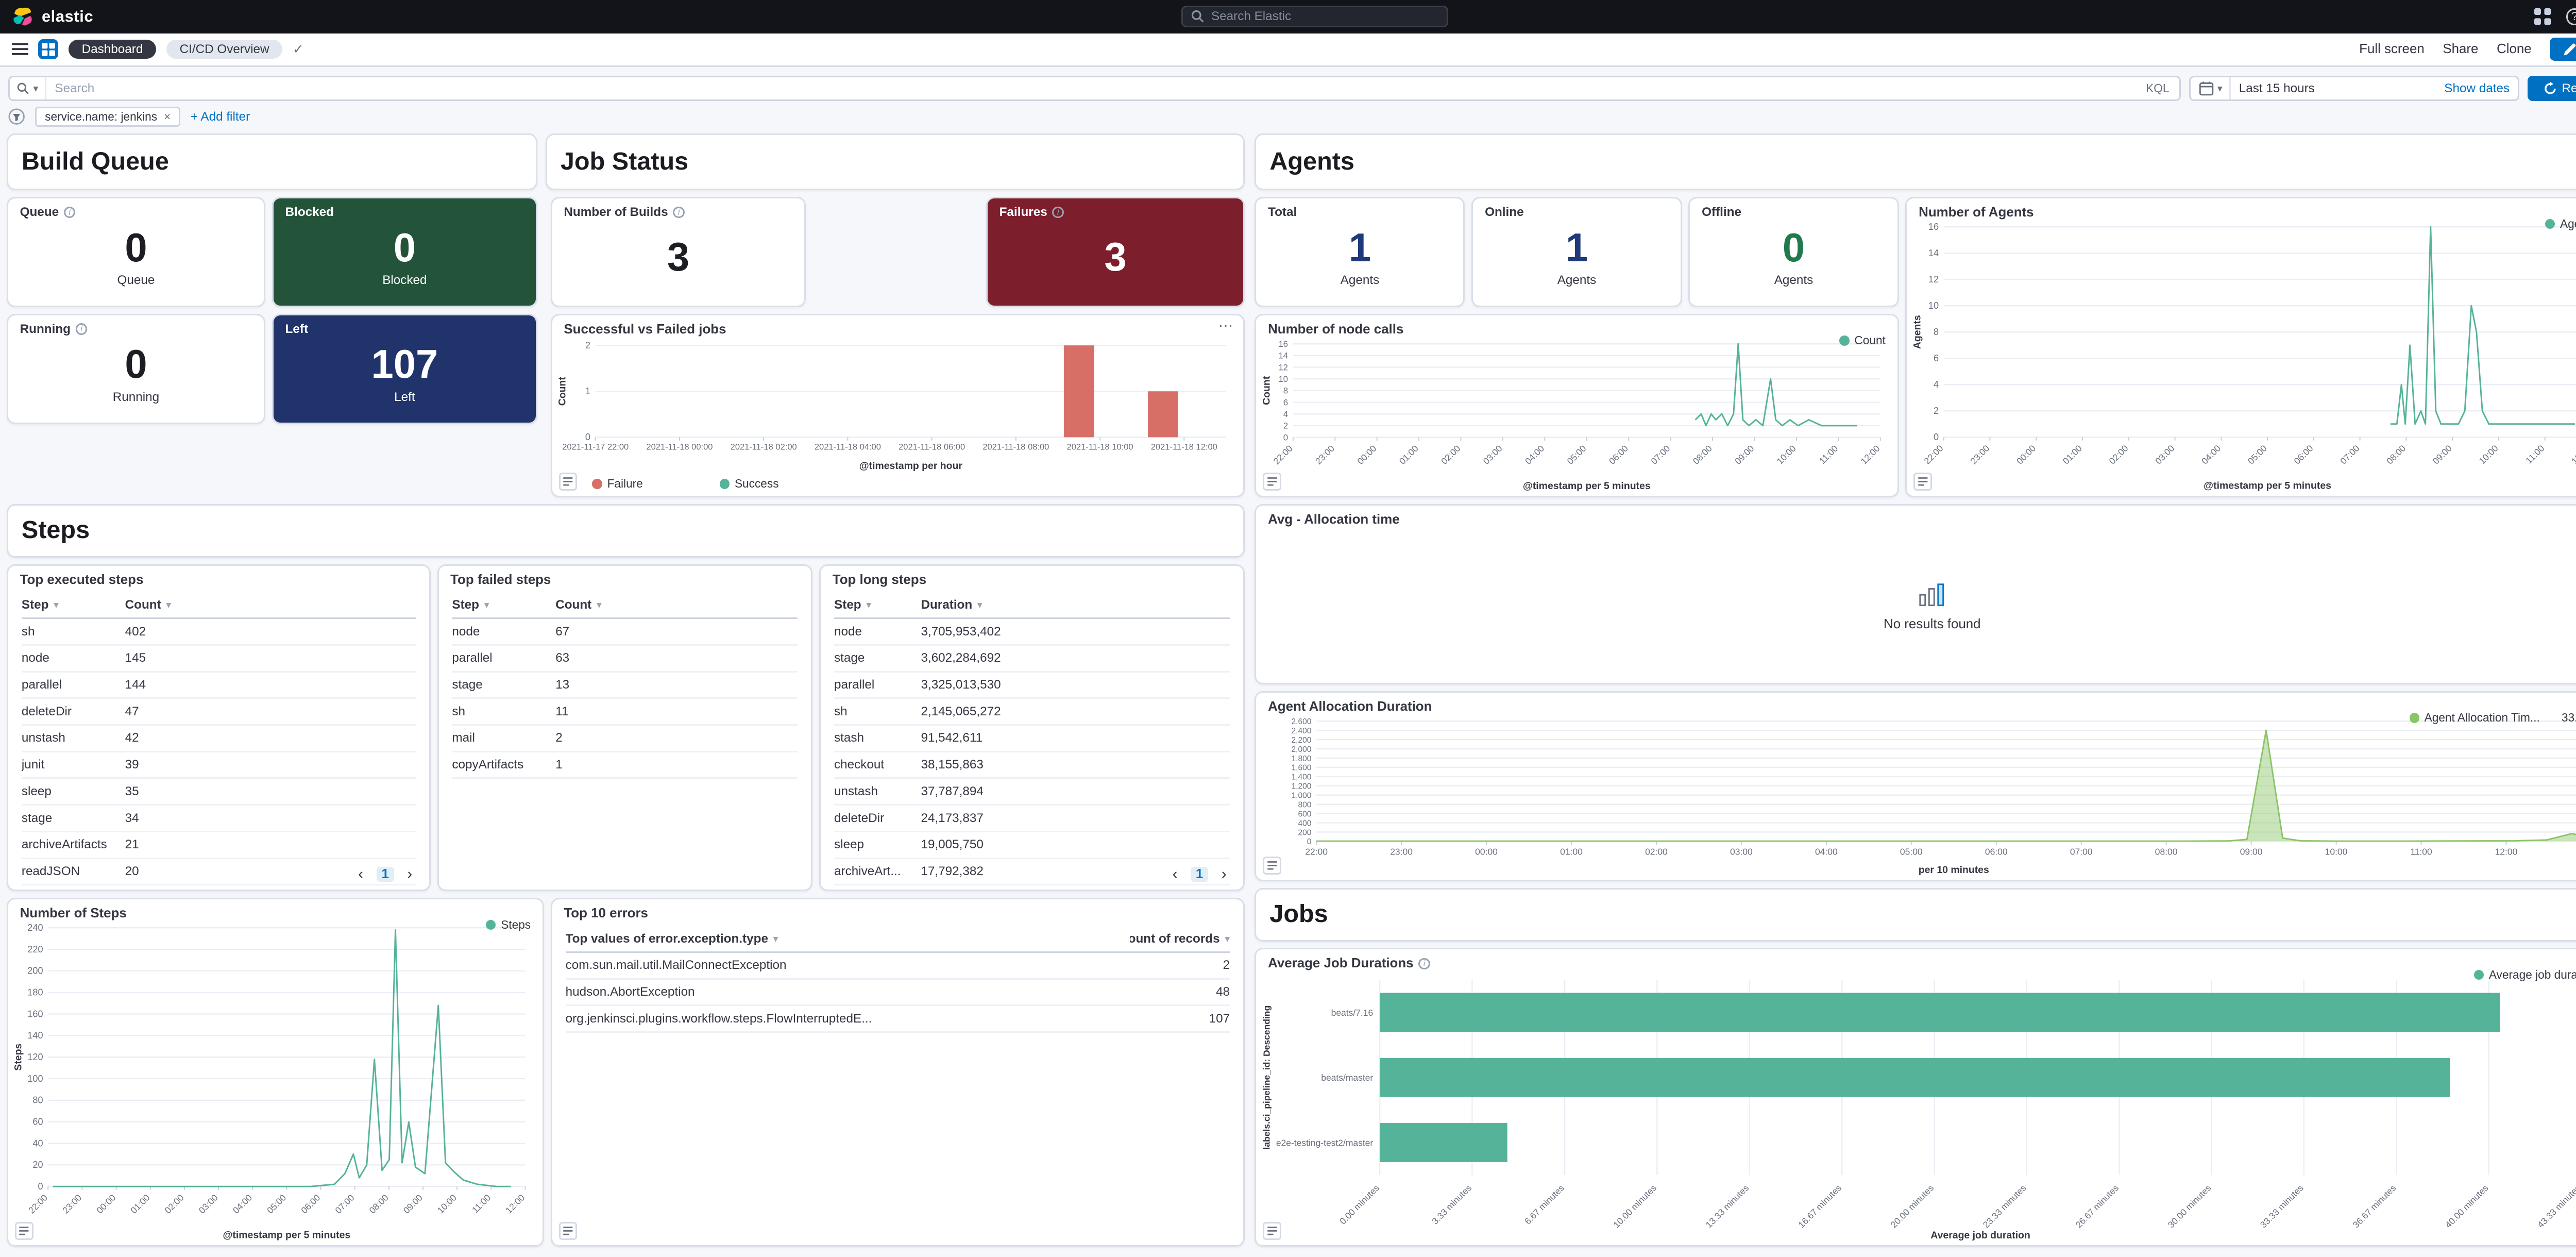  I want to click on svg-text: 800, so click(1304, 805).